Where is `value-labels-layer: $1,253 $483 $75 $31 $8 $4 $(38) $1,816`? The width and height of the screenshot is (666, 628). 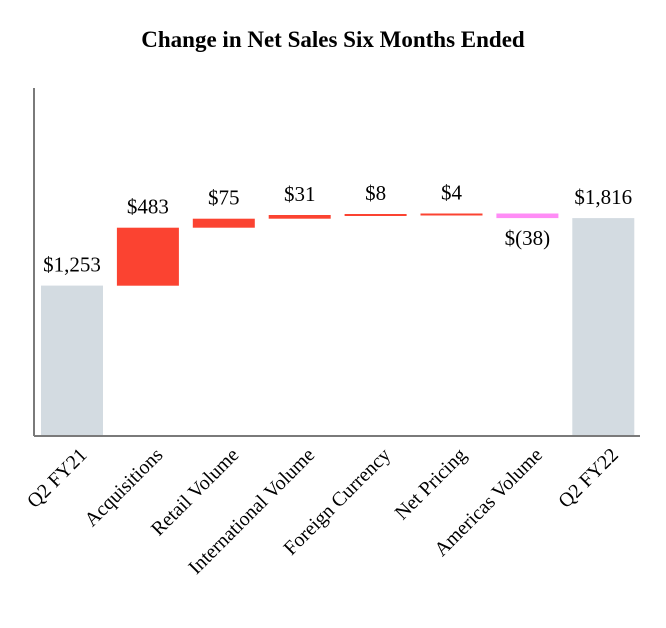
value-labels-layer: $1,253 $483 $75 $31 $8 $4 $(38) $1,816 is located at coordinates (337, 229).